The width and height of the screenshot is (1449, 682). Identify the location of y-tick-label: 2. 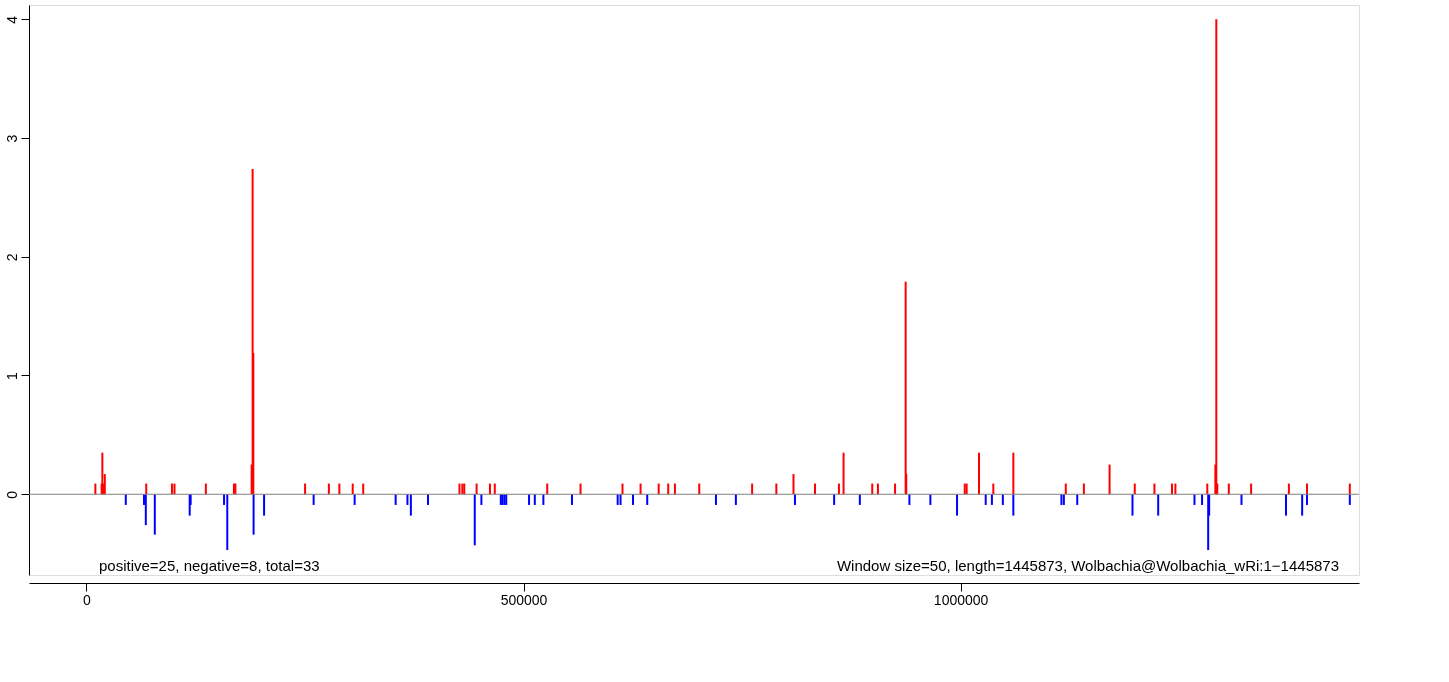
(11, 257).